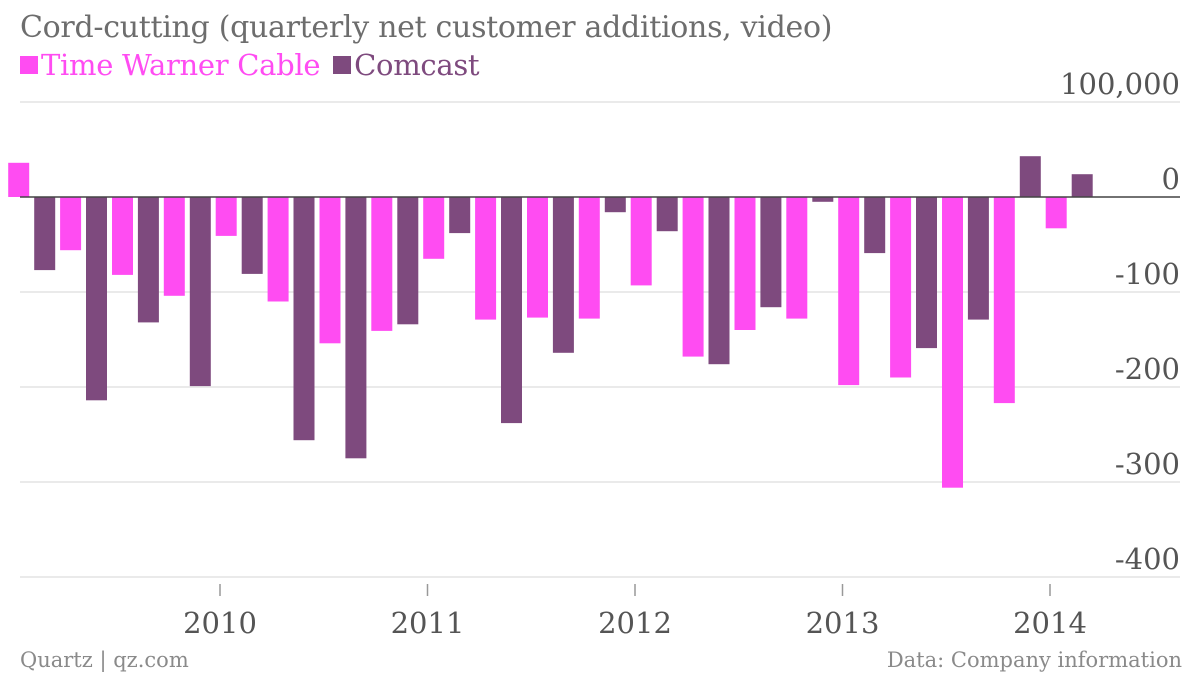 This screenshot has width=1200, height=676. Describe the element at coordinates (1147, 369) in the screenshot. I see `y-tick-label: -200` at that location.